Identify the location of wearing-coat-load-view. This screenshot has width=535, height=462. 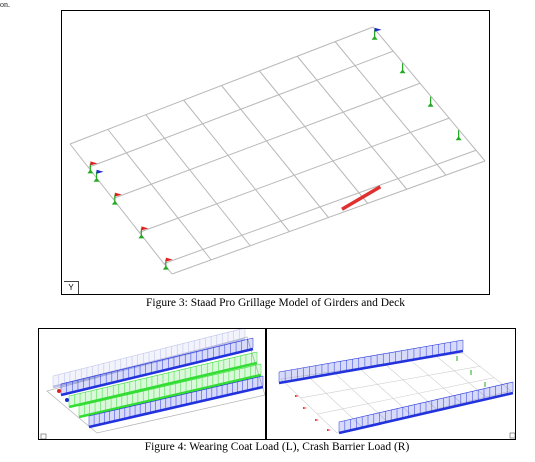
(152, 384).